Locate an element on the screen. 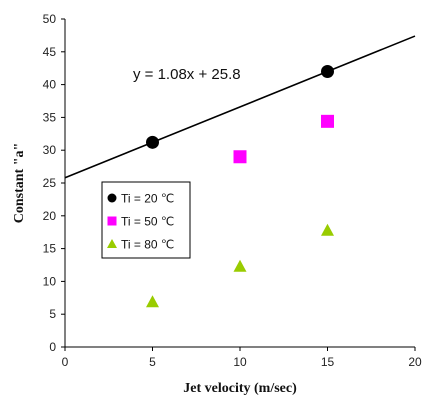 The height and width of the screenshot is (401, 423). legend-box is located at coordinates (146, 220).